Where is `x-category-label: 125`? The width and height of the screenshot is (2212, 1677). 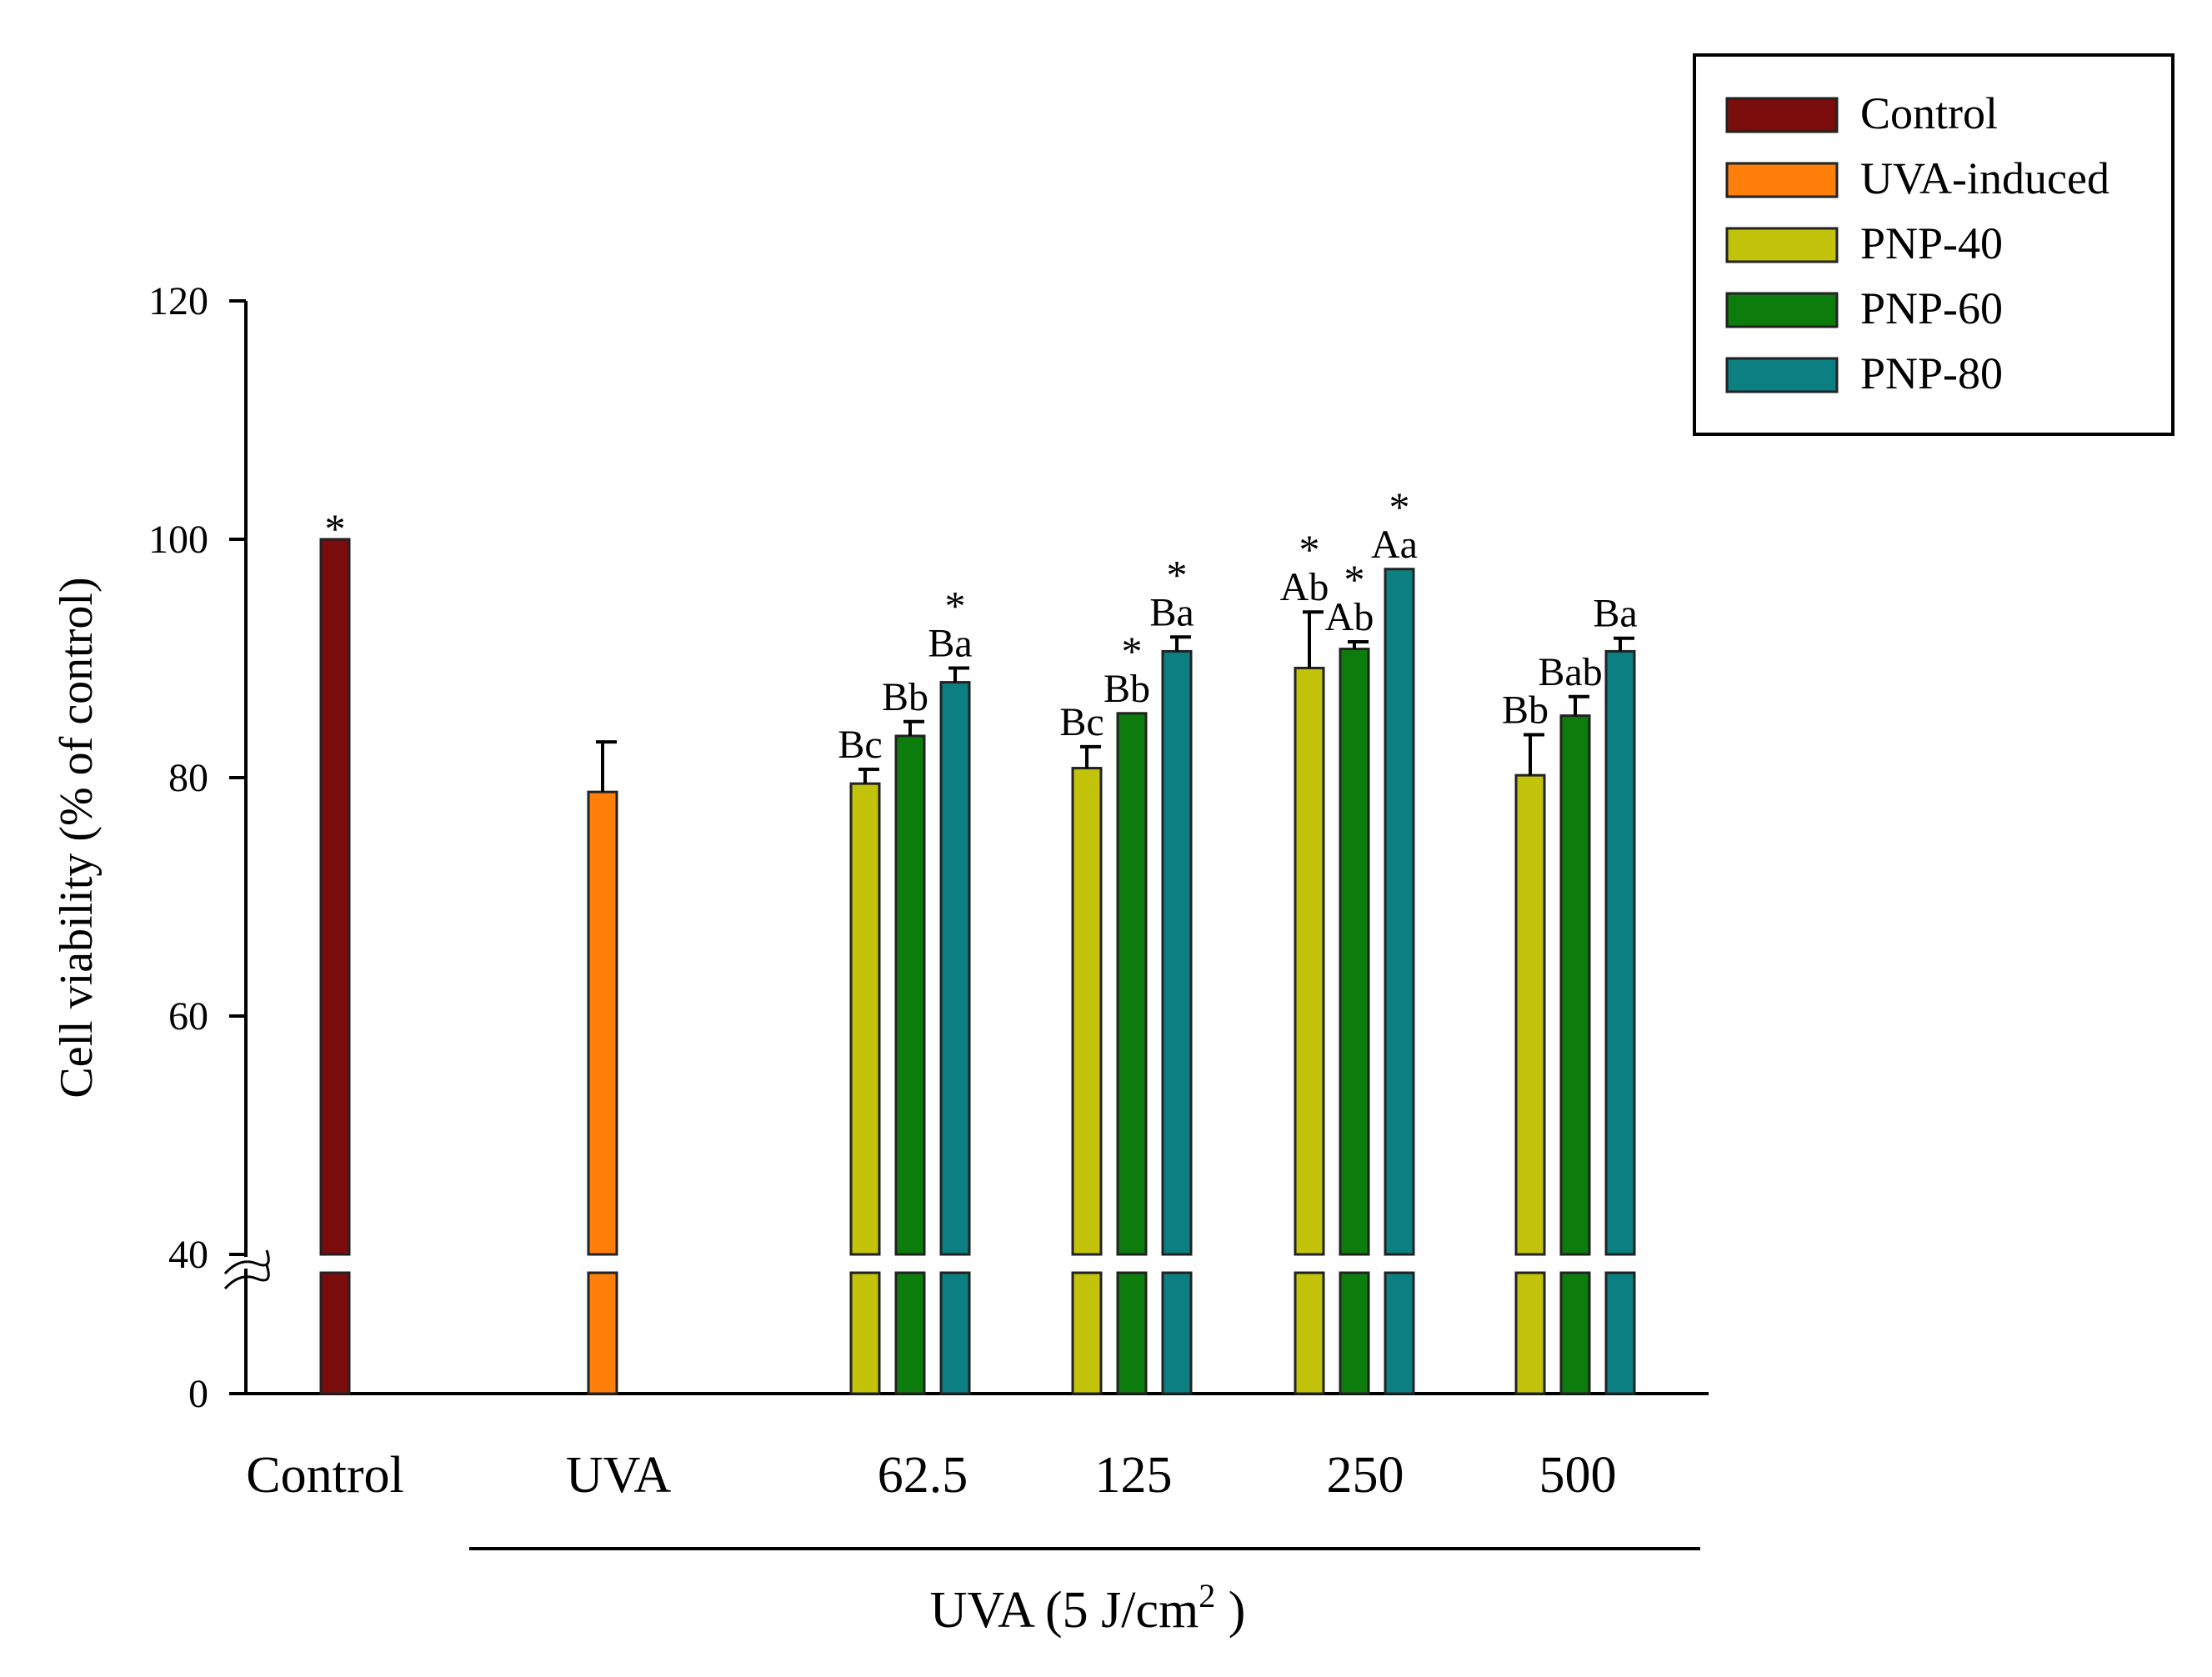
x-category-label: 125 is located at coordinates (1134, 1475).